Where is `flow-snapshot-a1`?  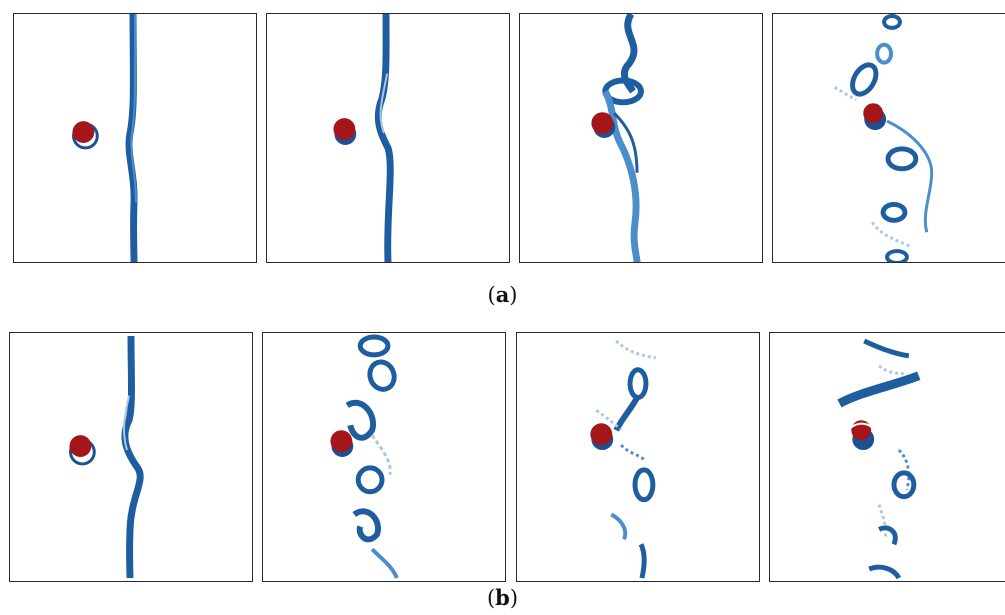
flow-snapshot-a1 is located at coordinates (105, 138).